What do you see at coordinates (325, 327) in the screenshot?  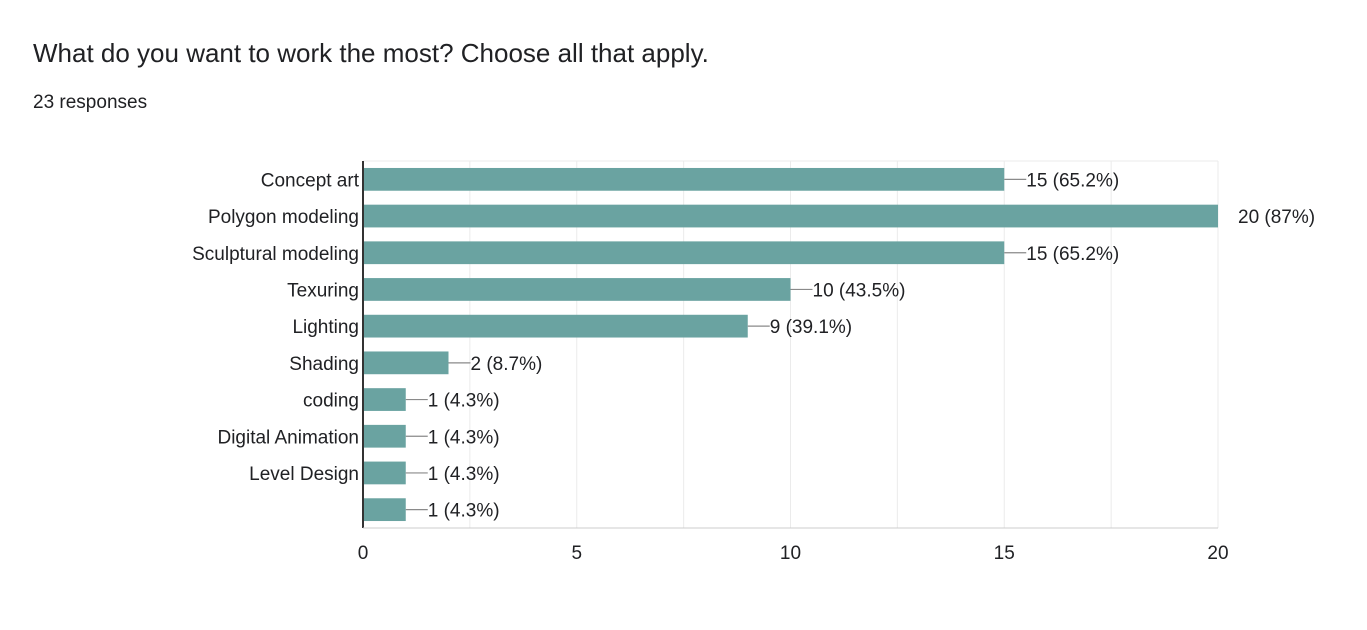 I see `category-label: Lighting` at bounding box center [325, 327].